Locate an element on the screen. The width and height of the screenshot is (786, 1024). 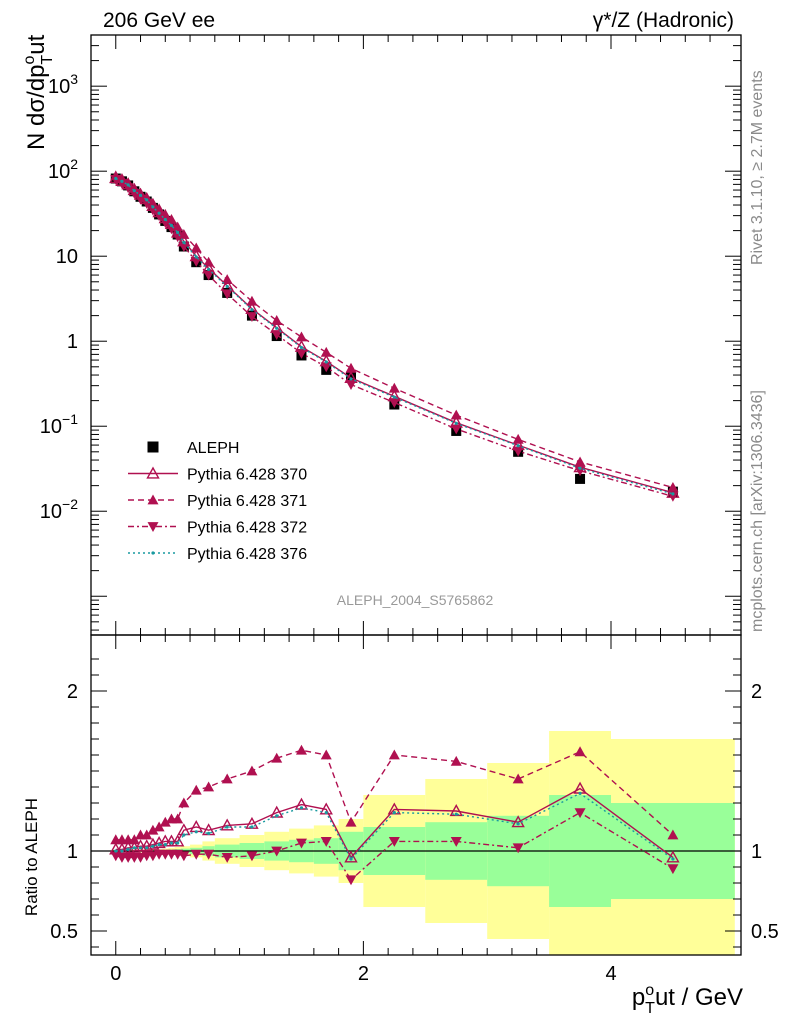
legend-entry: Pythia 6.428 371 is located at coordinates (217, 501).